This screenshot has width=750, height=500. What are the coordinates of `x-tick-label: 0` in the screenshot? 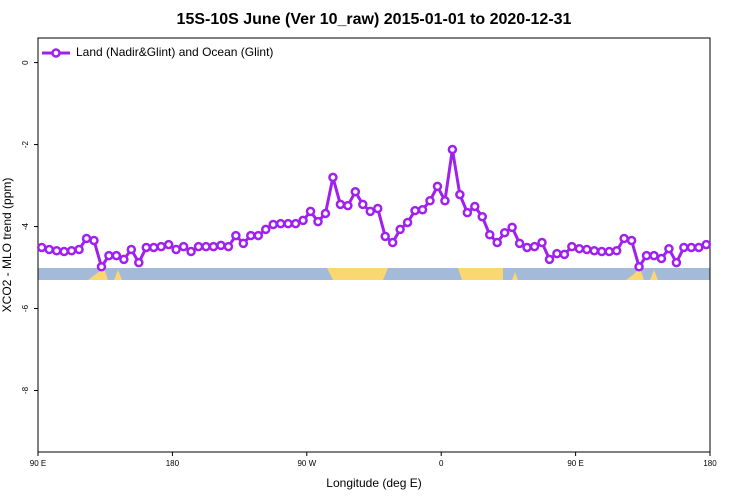 It's located at (441, 463).